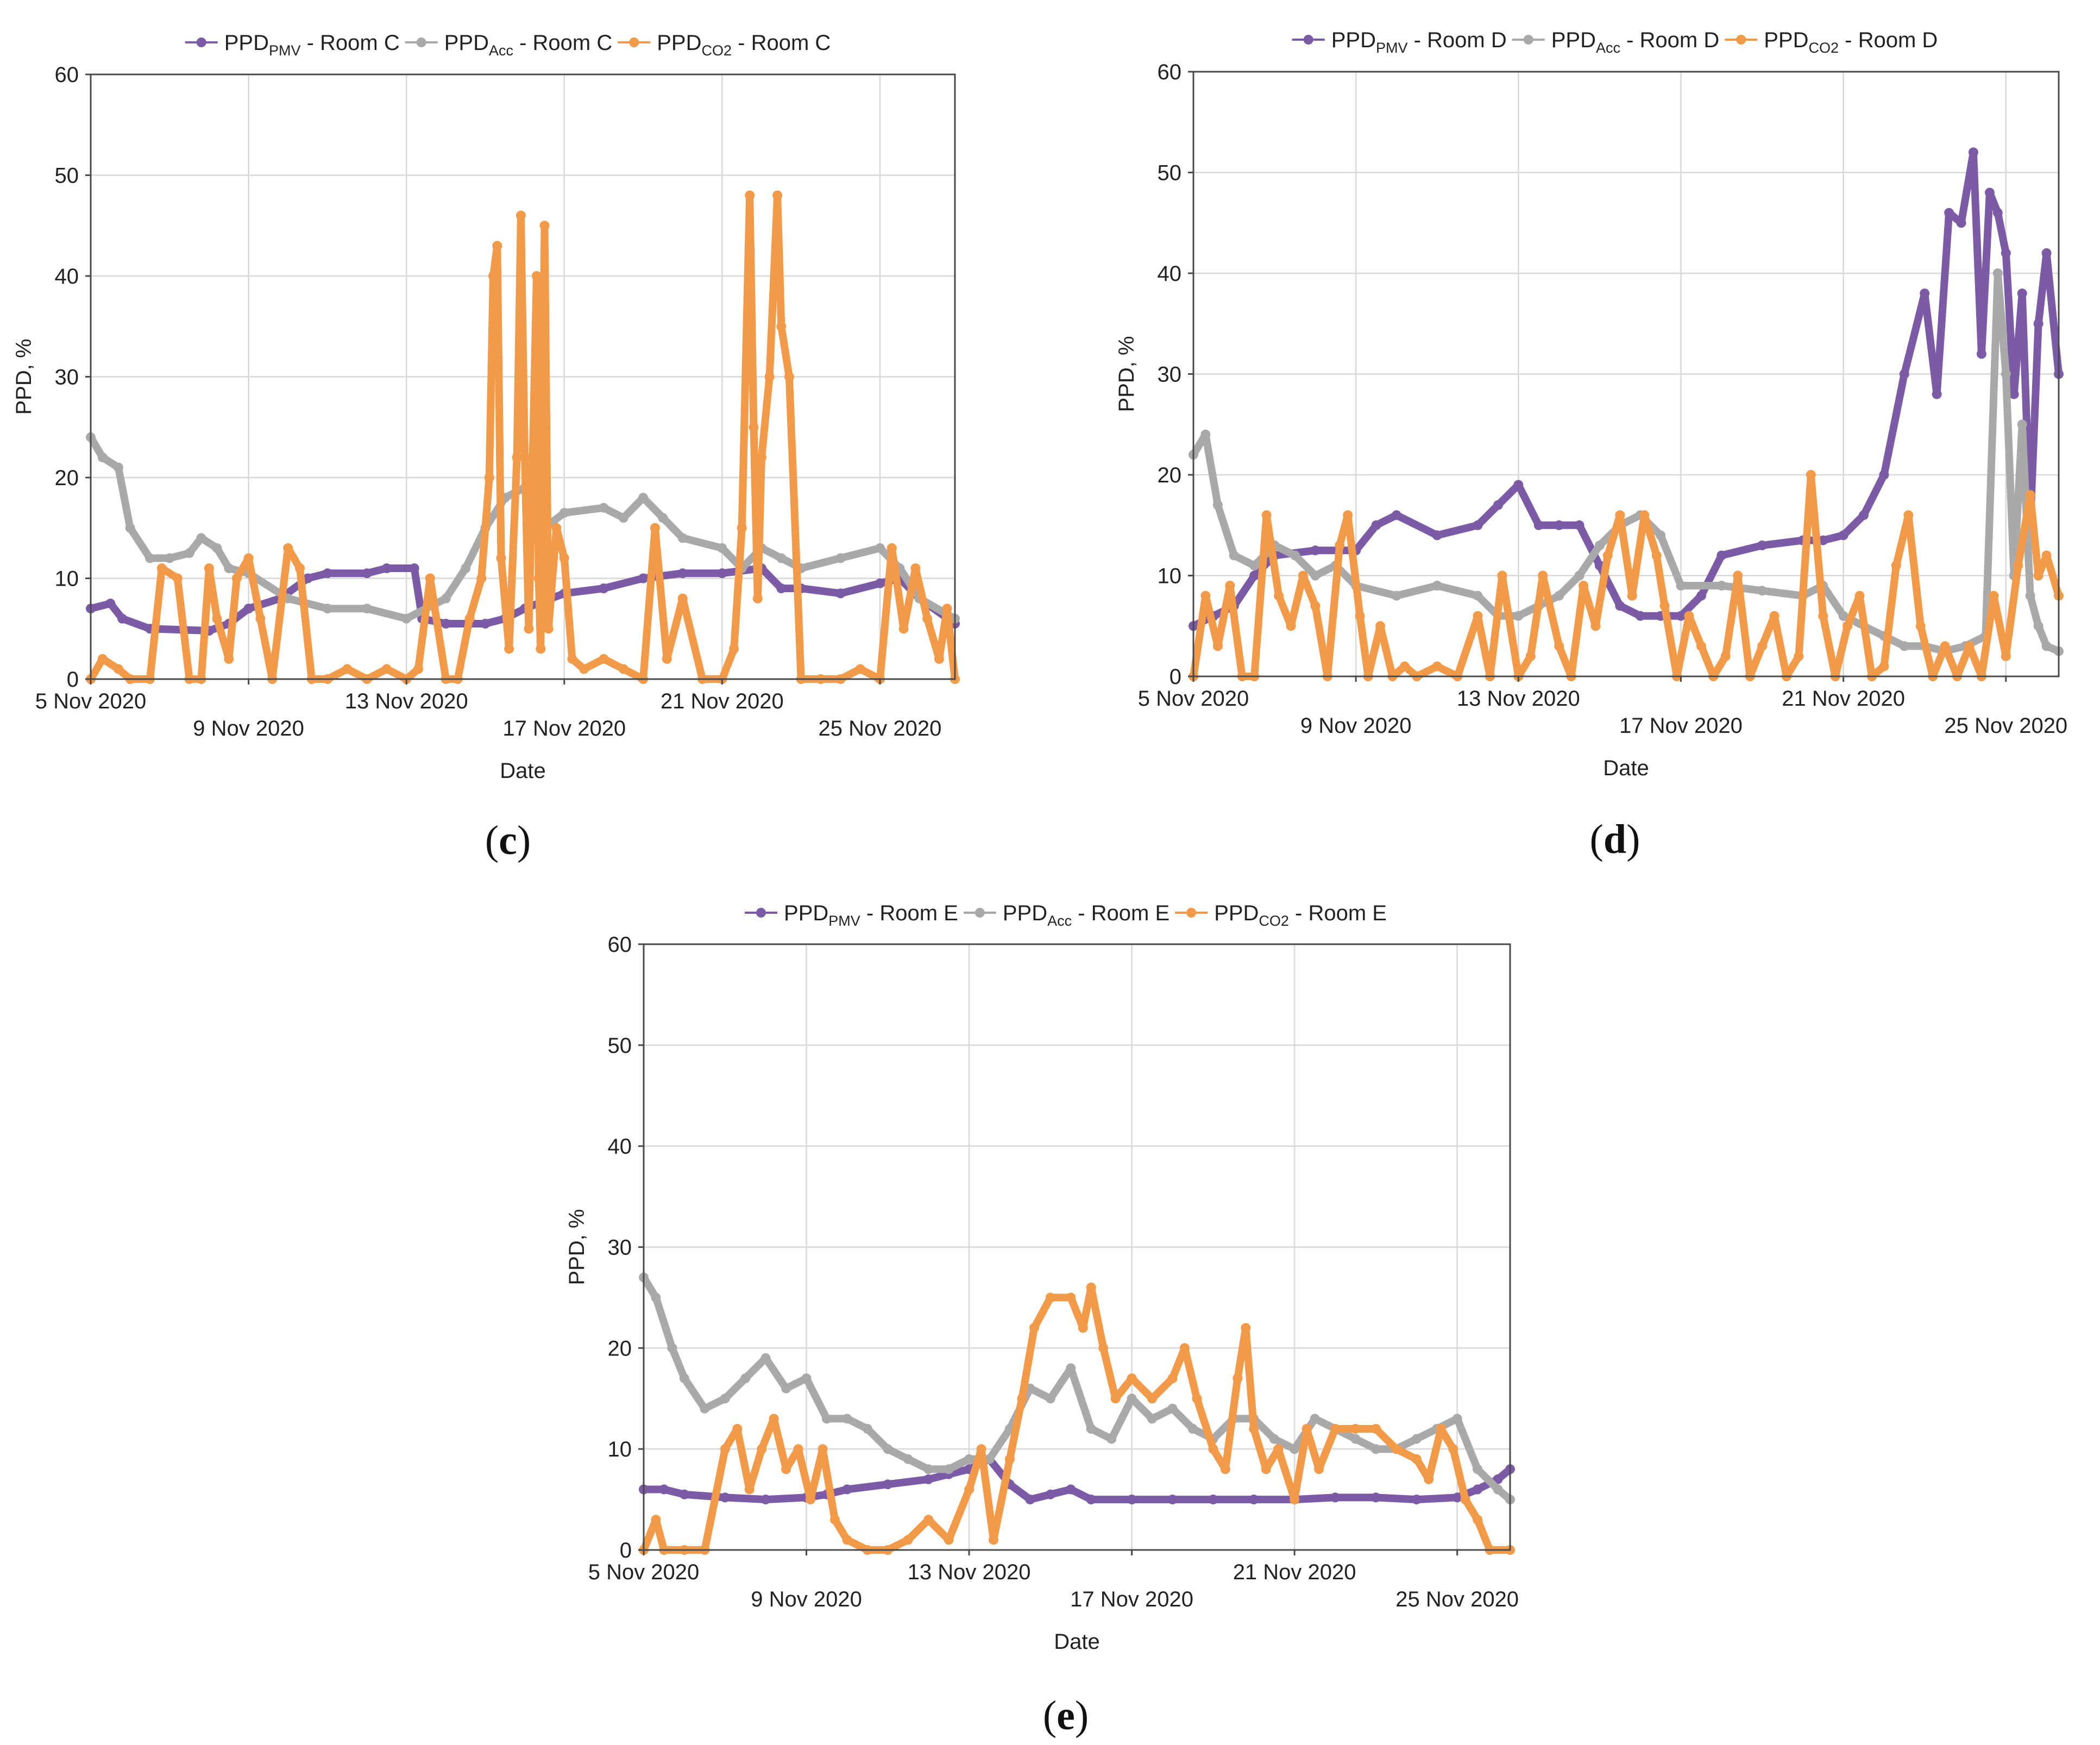 The height and width of the screenshot is (1745, 2100). Describe the element at coordinates (577, 1247) in the screenshot. I see `y-axis-title: PPD, %` at that location.